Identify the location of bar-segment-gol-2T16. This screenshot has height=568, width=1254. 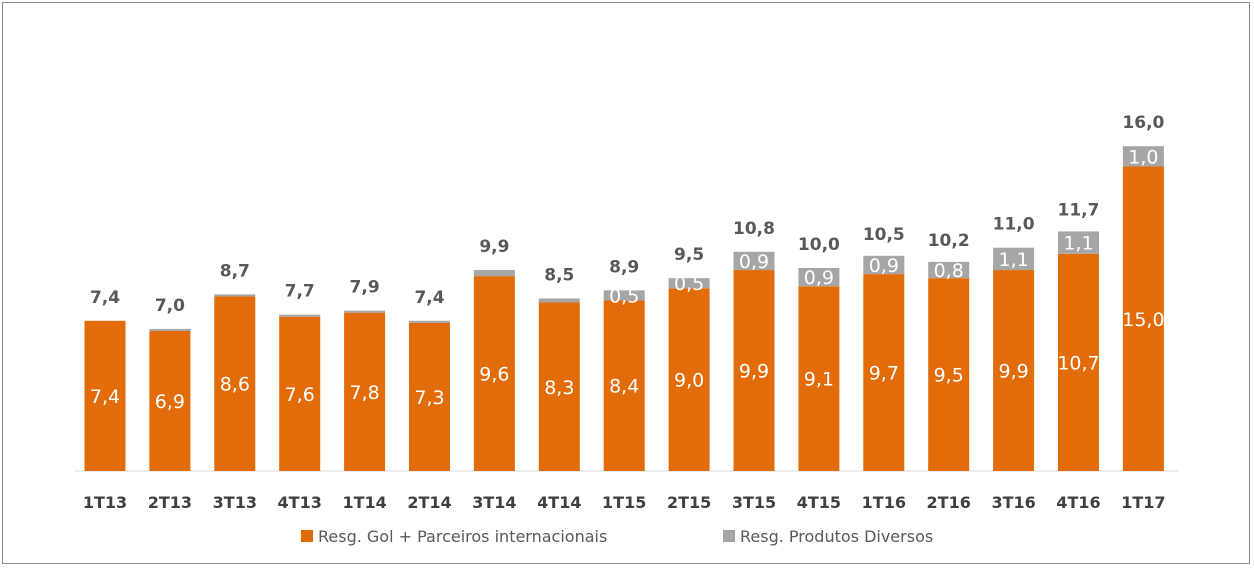
(949, 374).